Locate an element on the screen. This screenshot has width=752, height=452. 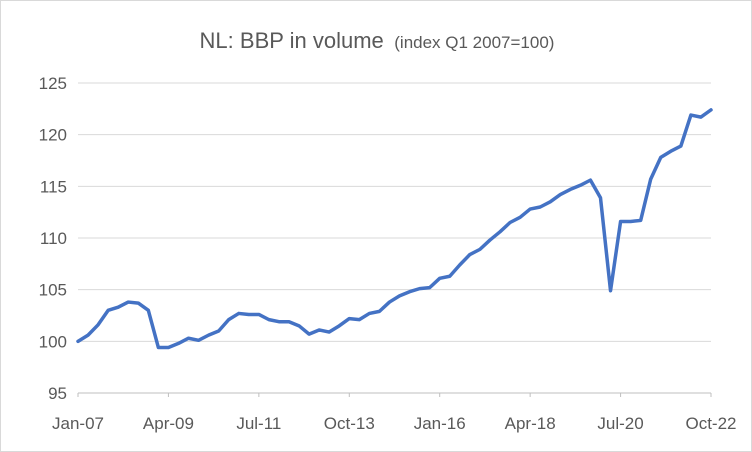
chart-title: NL: BBP in volume (index Q1 2007=100) is located at coordinates (377, 40).